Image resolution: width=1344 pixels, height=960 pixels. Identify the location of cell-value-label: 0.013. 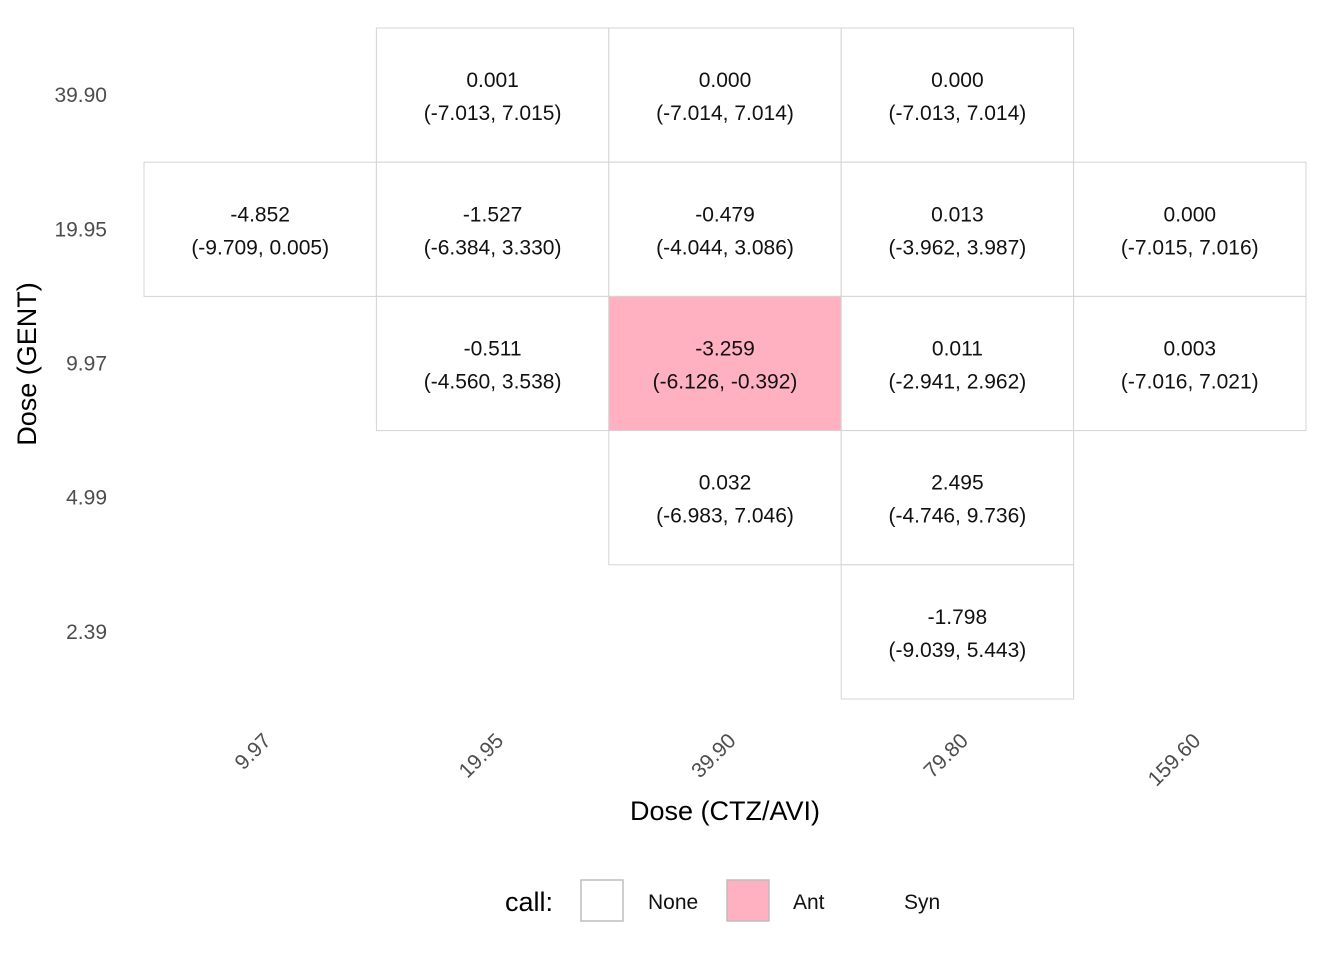
(957, 214).